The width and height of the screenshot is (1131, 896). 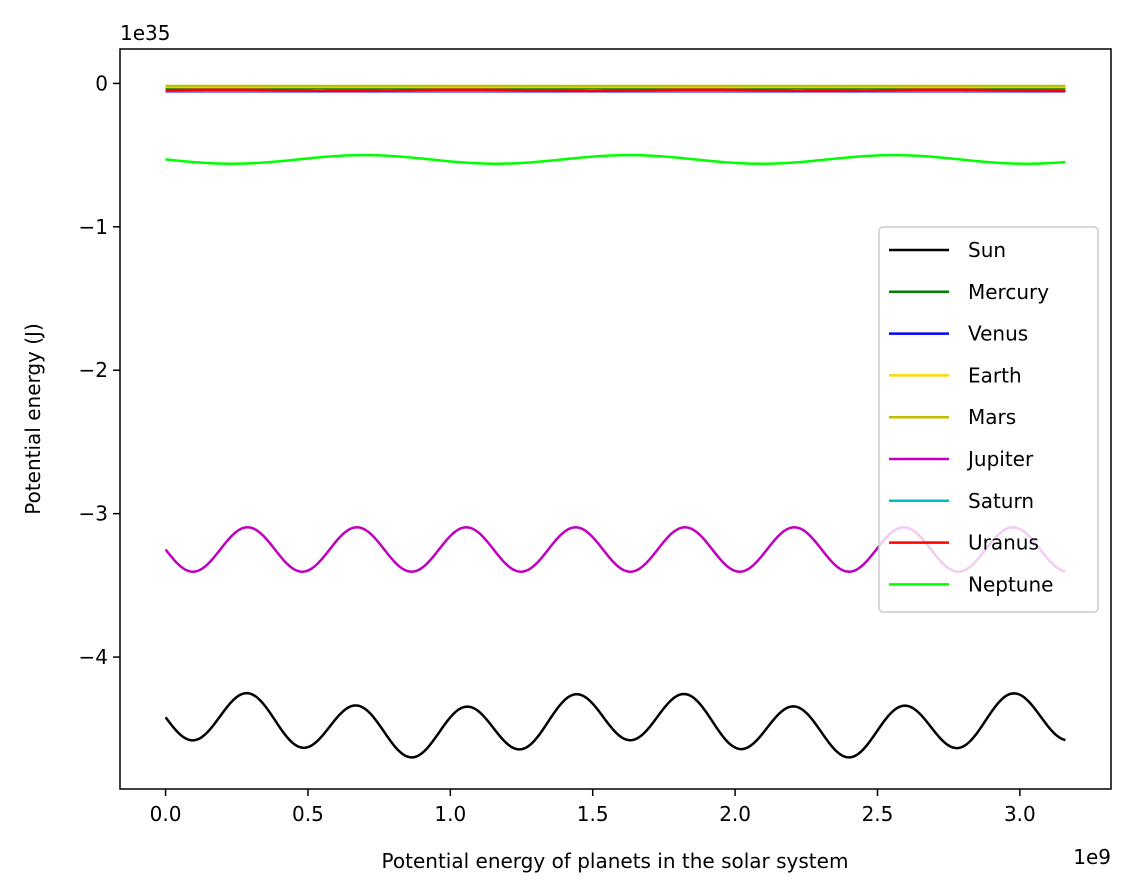 What do you see at coordinates (992, 417) in the screenshot?
I see `legend-label-mars: Mars` at bounding box center [992, 417].